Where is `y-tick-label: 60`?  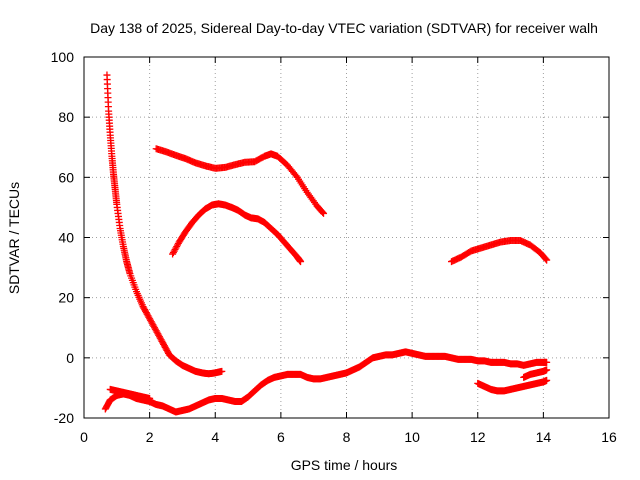
y-tick-label: 60 is located at coordinates (66, 177).